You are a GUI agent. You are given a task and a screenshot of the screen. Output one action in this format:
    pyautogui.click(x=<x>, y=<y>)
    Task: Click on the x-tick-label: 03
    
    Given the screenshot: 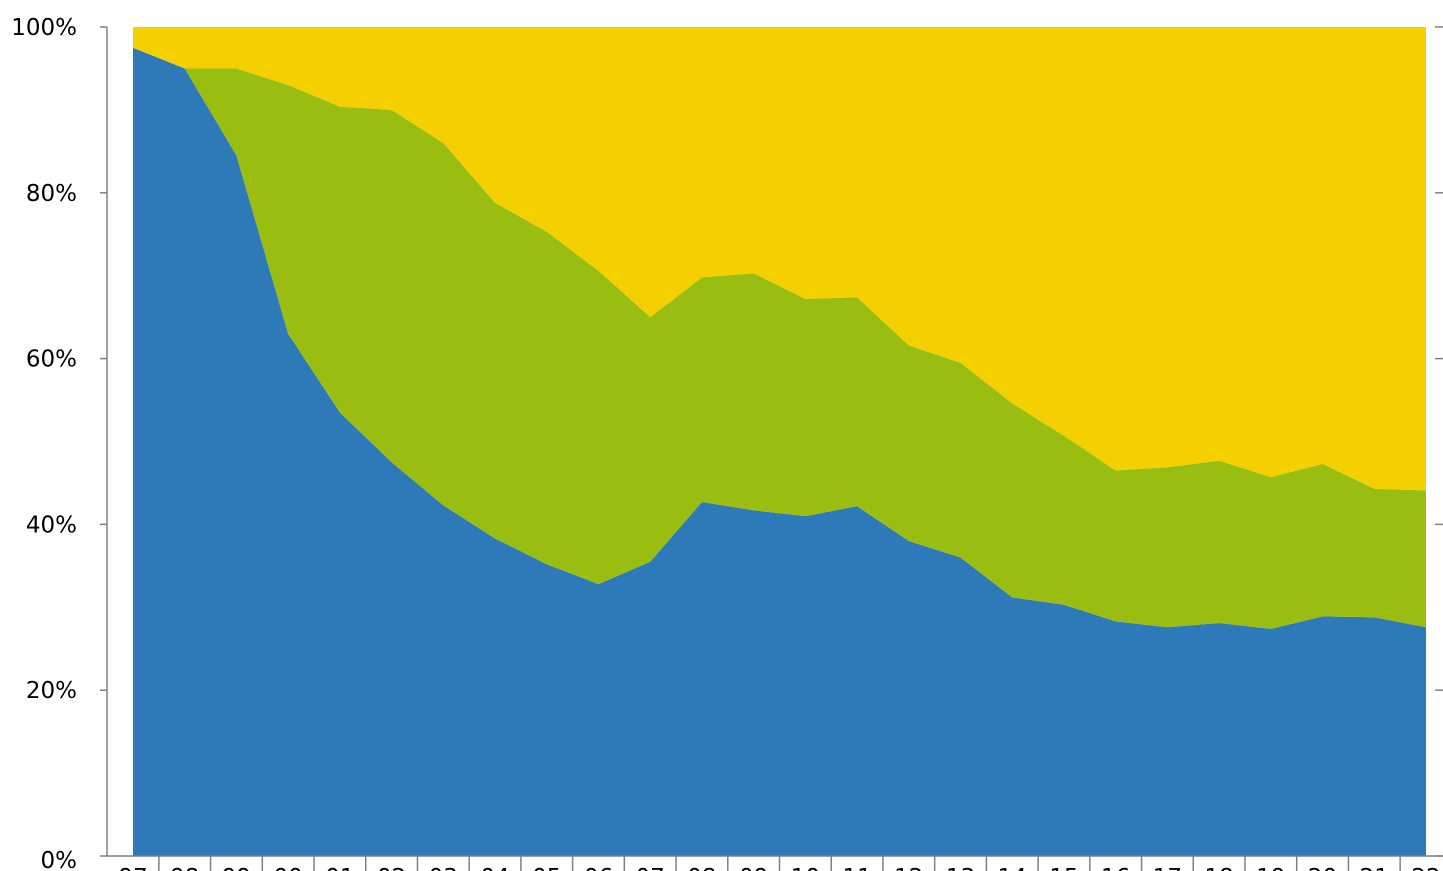 What is the action you would take?
    pyautogui.click(x=443, y=868)
    